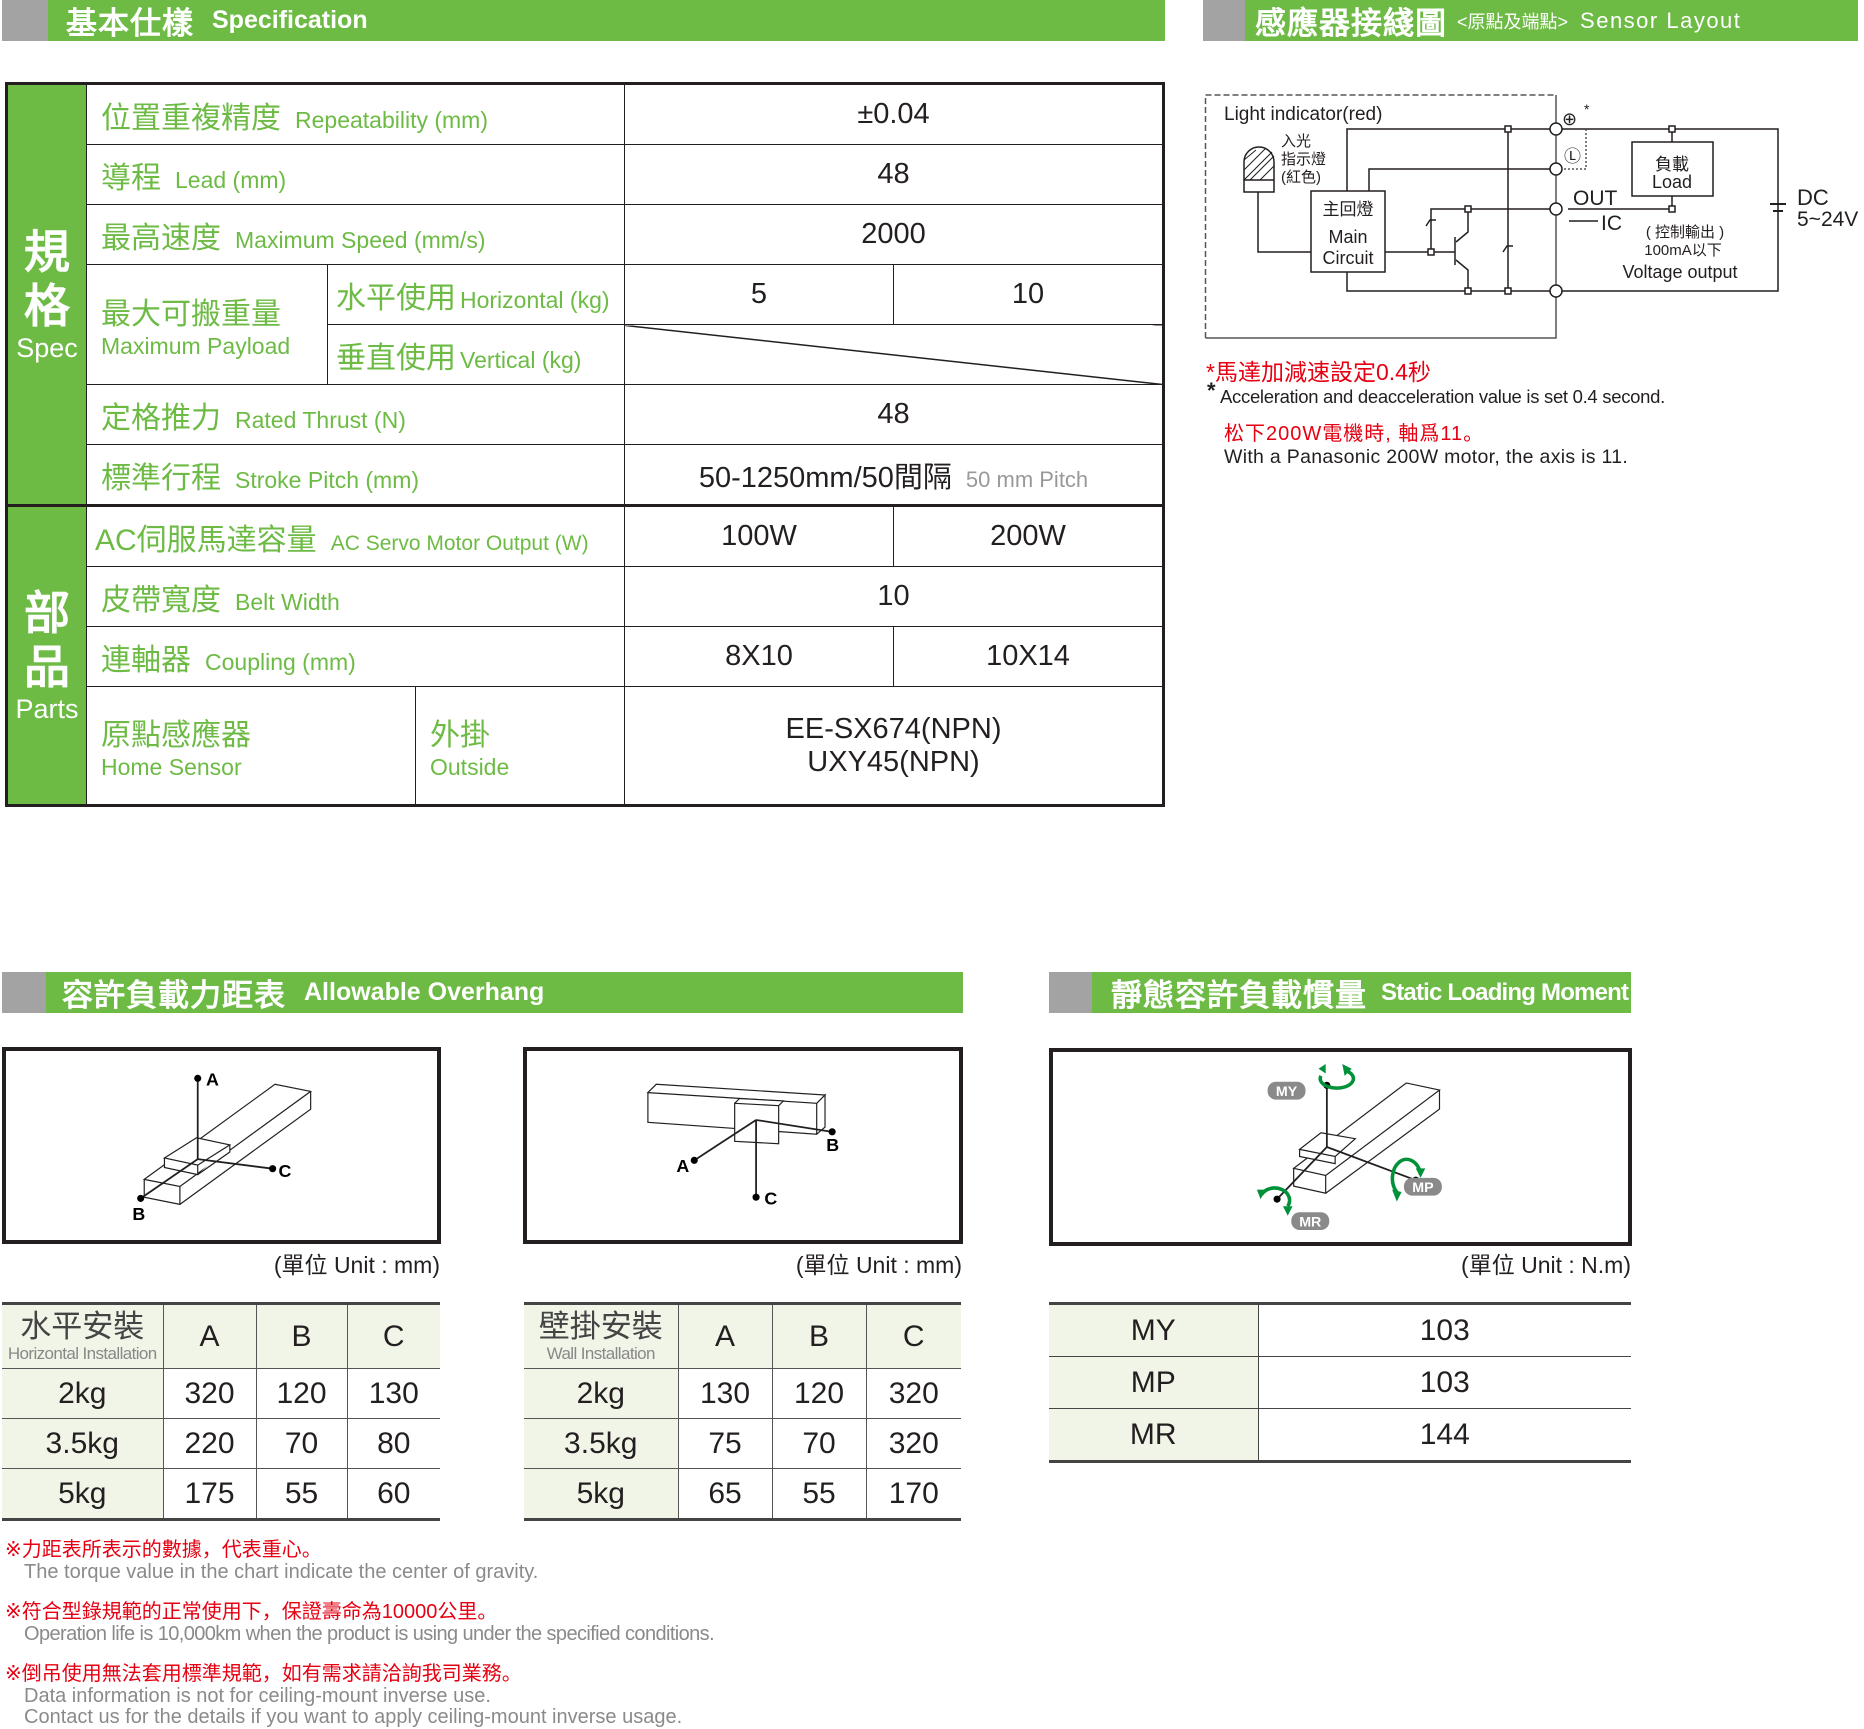 Image resolution: width=1864 pixels, height=1729 pixels. What do you see at coordinates (221, 1494) in the screenshot?
I see `table-row: 5kg 175 55 60` at bounding box center [221, 1494].